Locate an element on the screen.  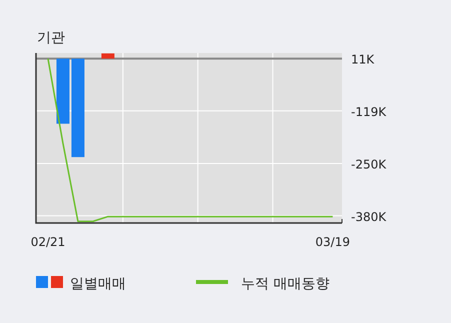
y-tick-label: -250K is located at coordinates (369, 165).